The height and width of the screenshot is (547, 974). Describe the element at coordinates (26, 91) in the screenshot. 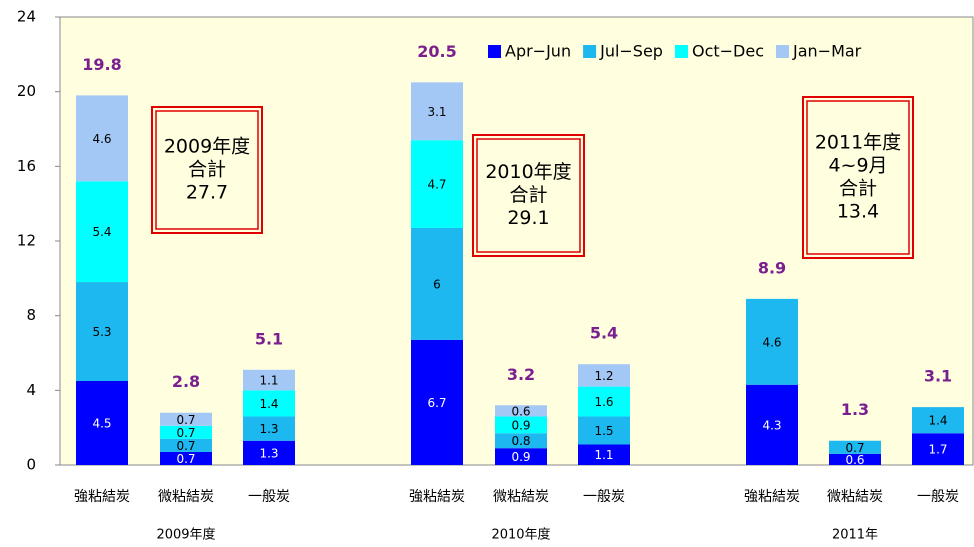

I see `y-tick-label: 20` at that location.